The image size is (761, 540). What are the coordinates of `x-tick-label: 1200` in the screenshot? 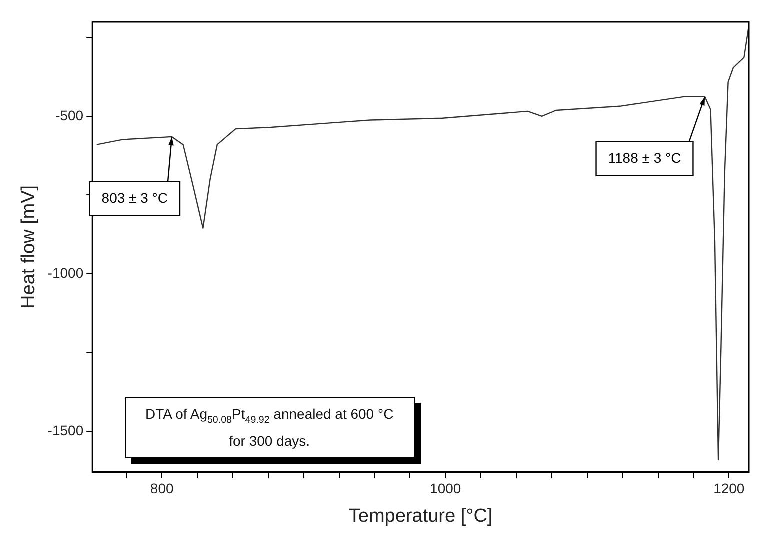 It's located at (729, 488).